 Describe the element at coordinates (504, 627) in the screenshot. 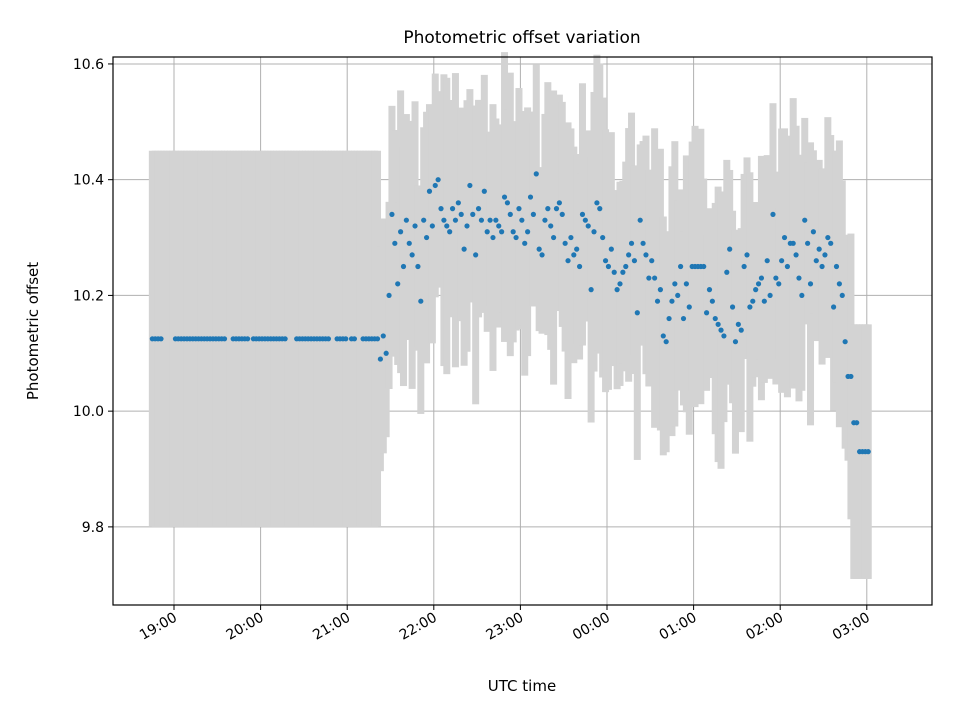

I see `x-tick-label: 23:00` at that location.